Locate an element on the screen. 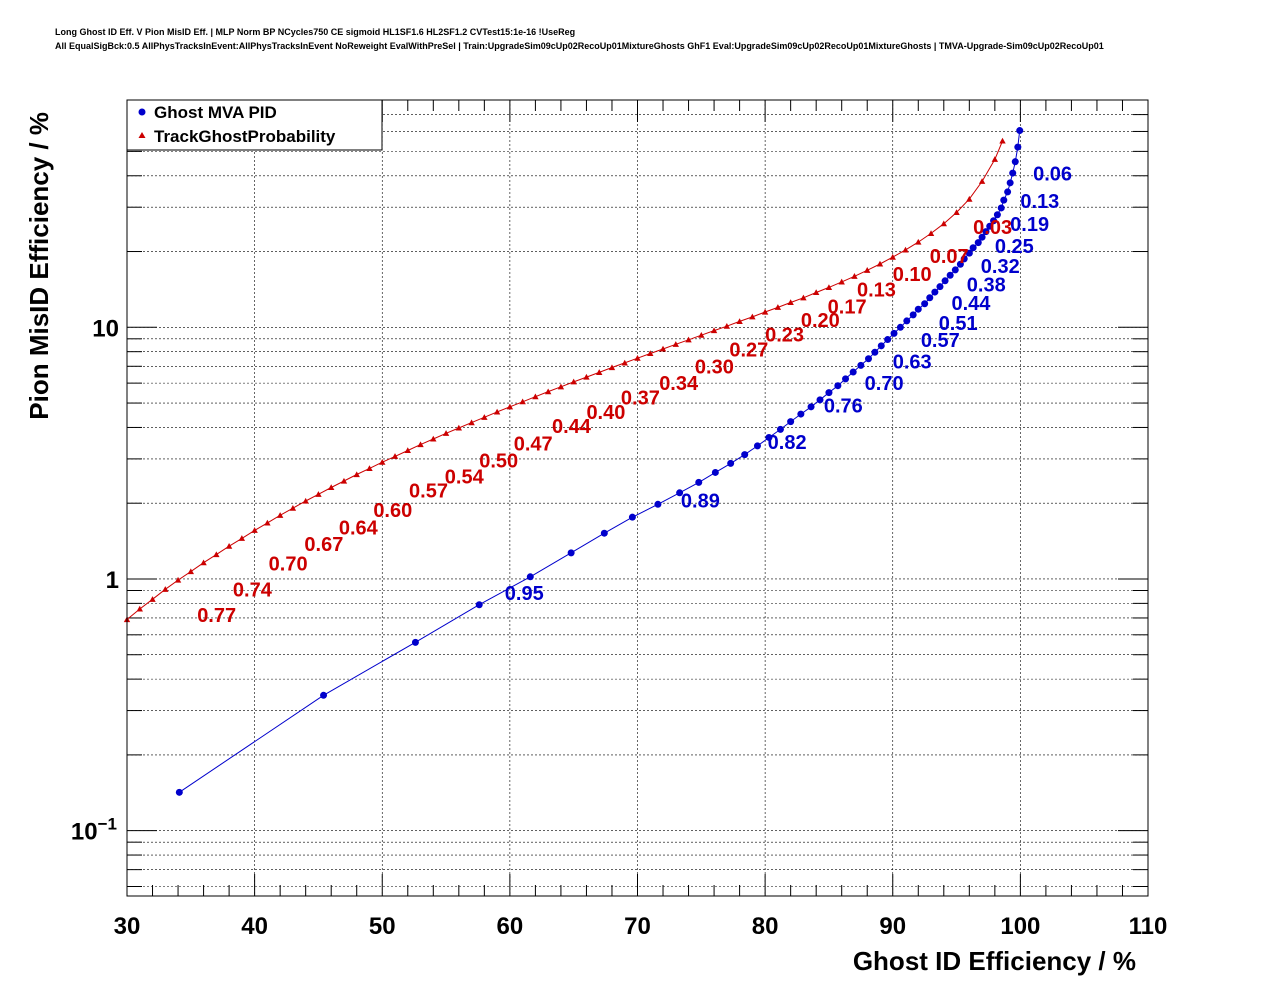  threshold-label: 0.13 is located at coordinates (876, 291).